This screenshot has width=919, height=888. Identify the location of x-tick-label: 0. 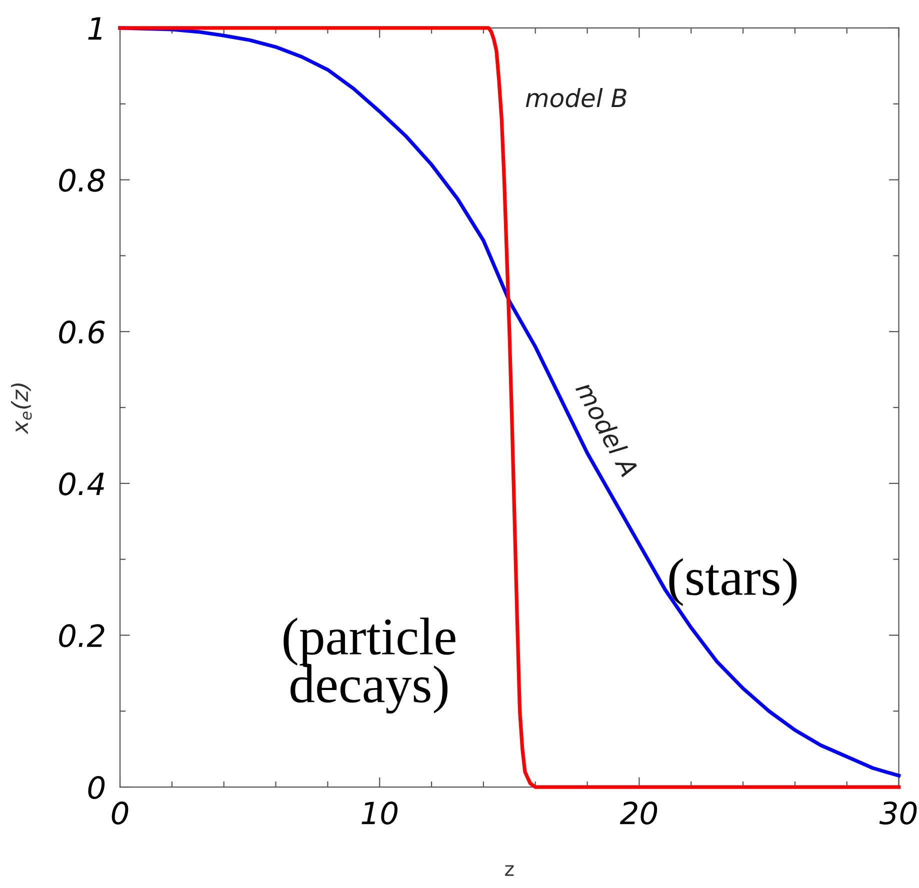
(120, 813).